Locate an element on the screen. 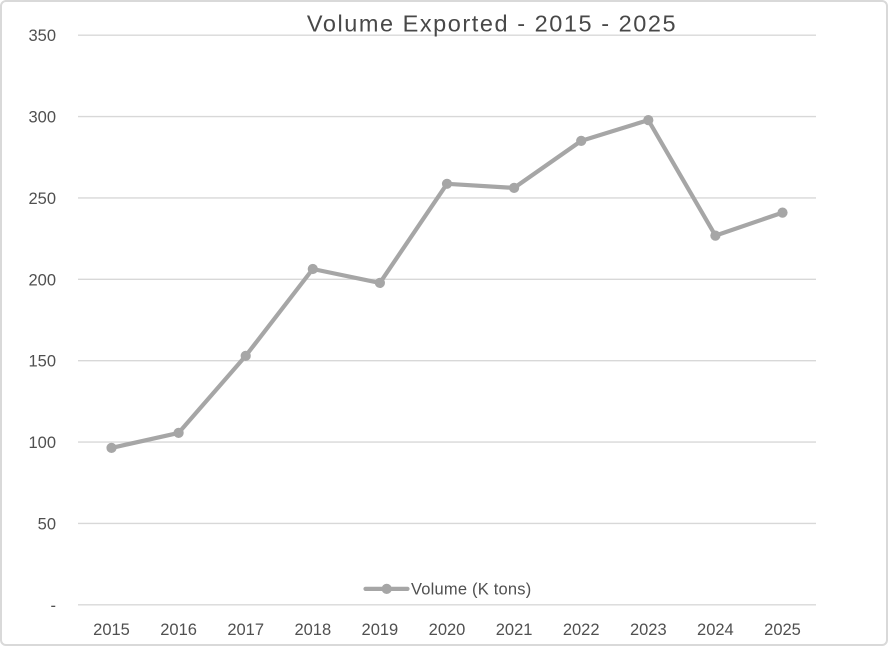  svg-text: 150 is located at coordinates (42, 362).